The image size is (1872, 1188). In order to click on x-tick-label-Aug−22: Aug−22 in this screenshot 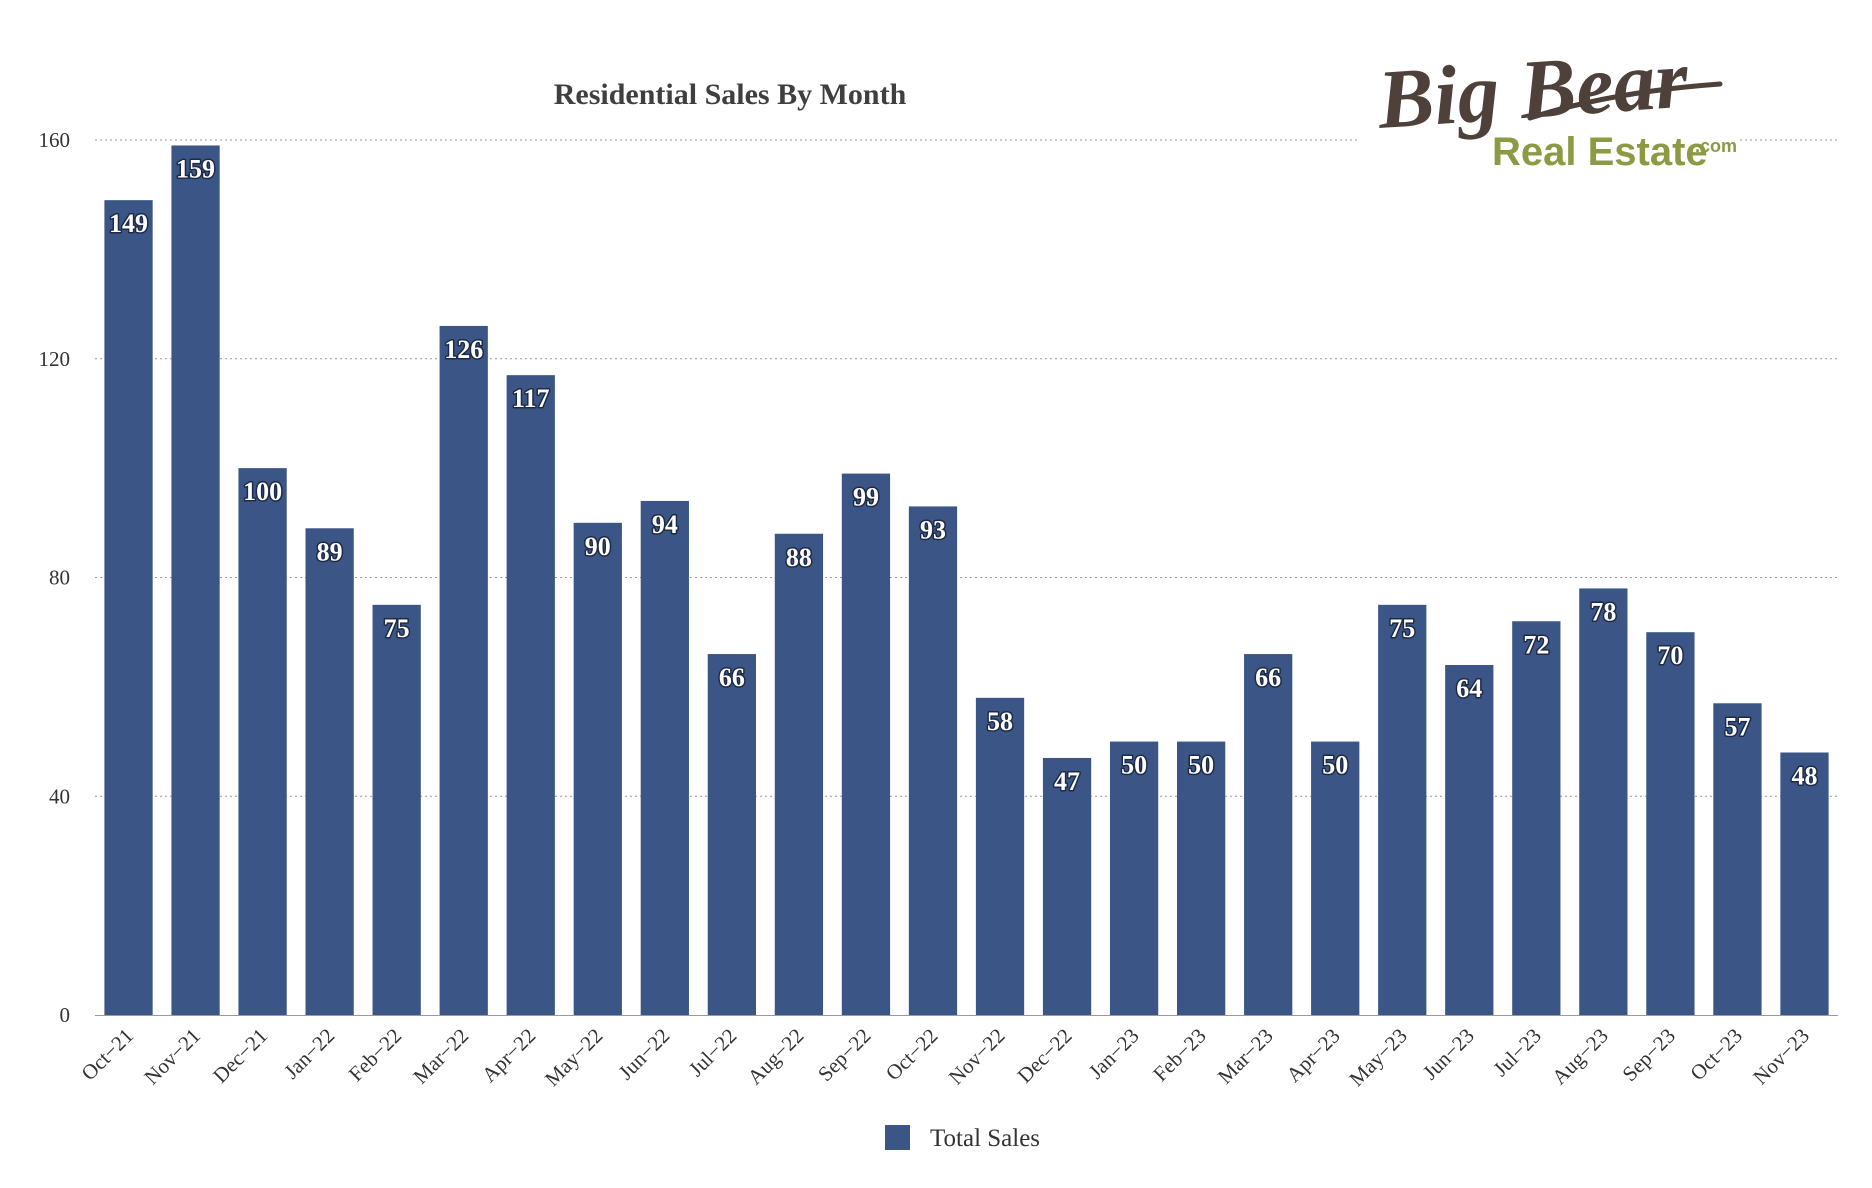, I will do `click(776, 1057)`.